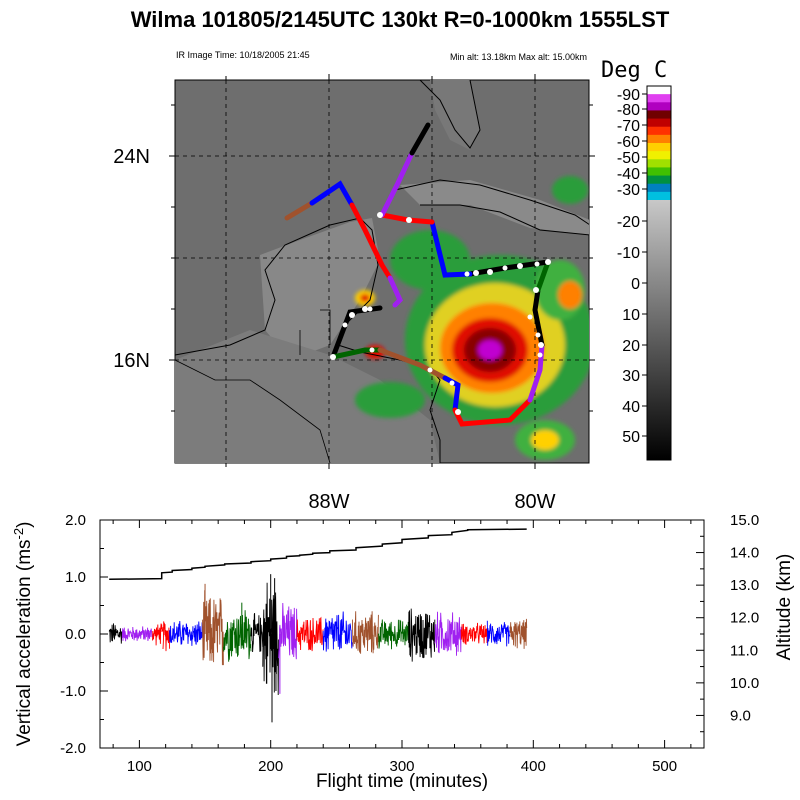  What do you see at coordinates (328, 502) in the screenshot?
I see `lon-label-88w: 88W` at bounding box center [328, 502].